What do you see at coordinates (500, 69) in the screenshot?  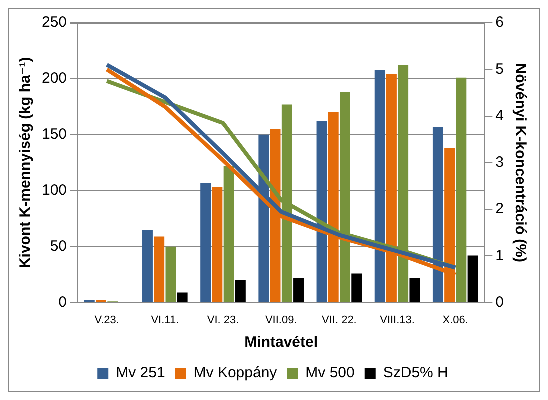 I see `y2-tick-label: 5` at bounding box center [500, 69].